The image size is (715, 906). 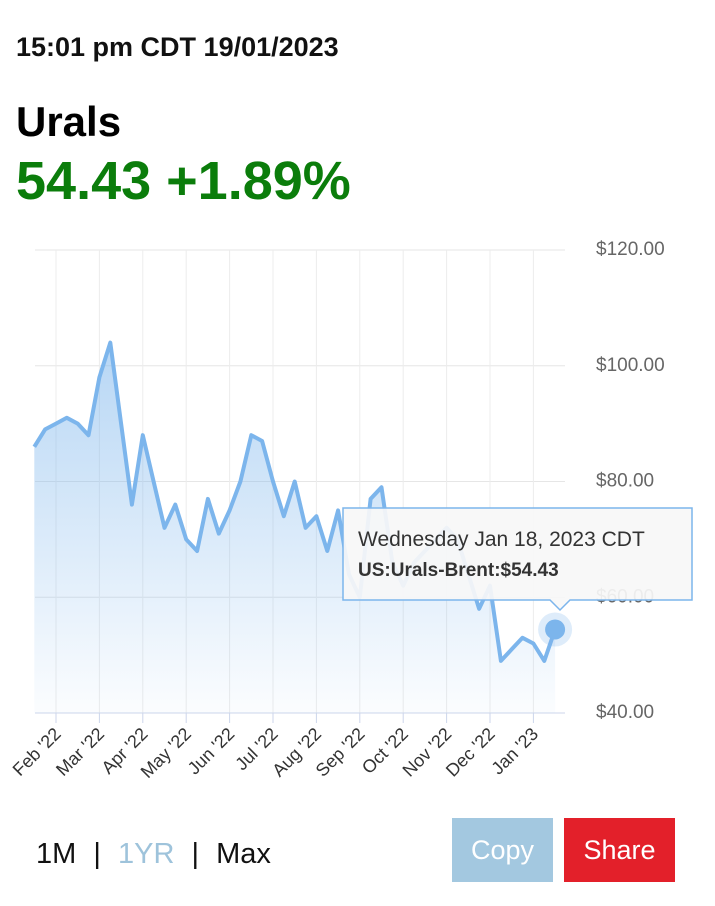 I want to click on timestamp: 15:01 pm CDT 19/01/2023, so click(x=177, y=47).